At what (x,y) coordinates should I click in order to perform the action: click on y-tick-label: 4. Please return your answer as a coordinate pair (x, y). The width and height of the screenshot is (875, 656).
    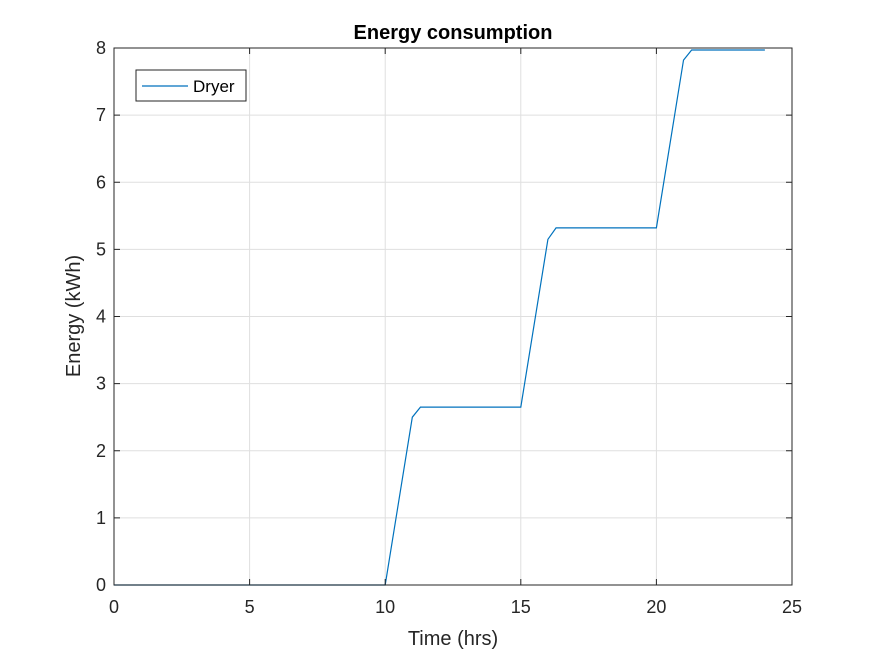
    Looking at the image, I should click on (101, 317).